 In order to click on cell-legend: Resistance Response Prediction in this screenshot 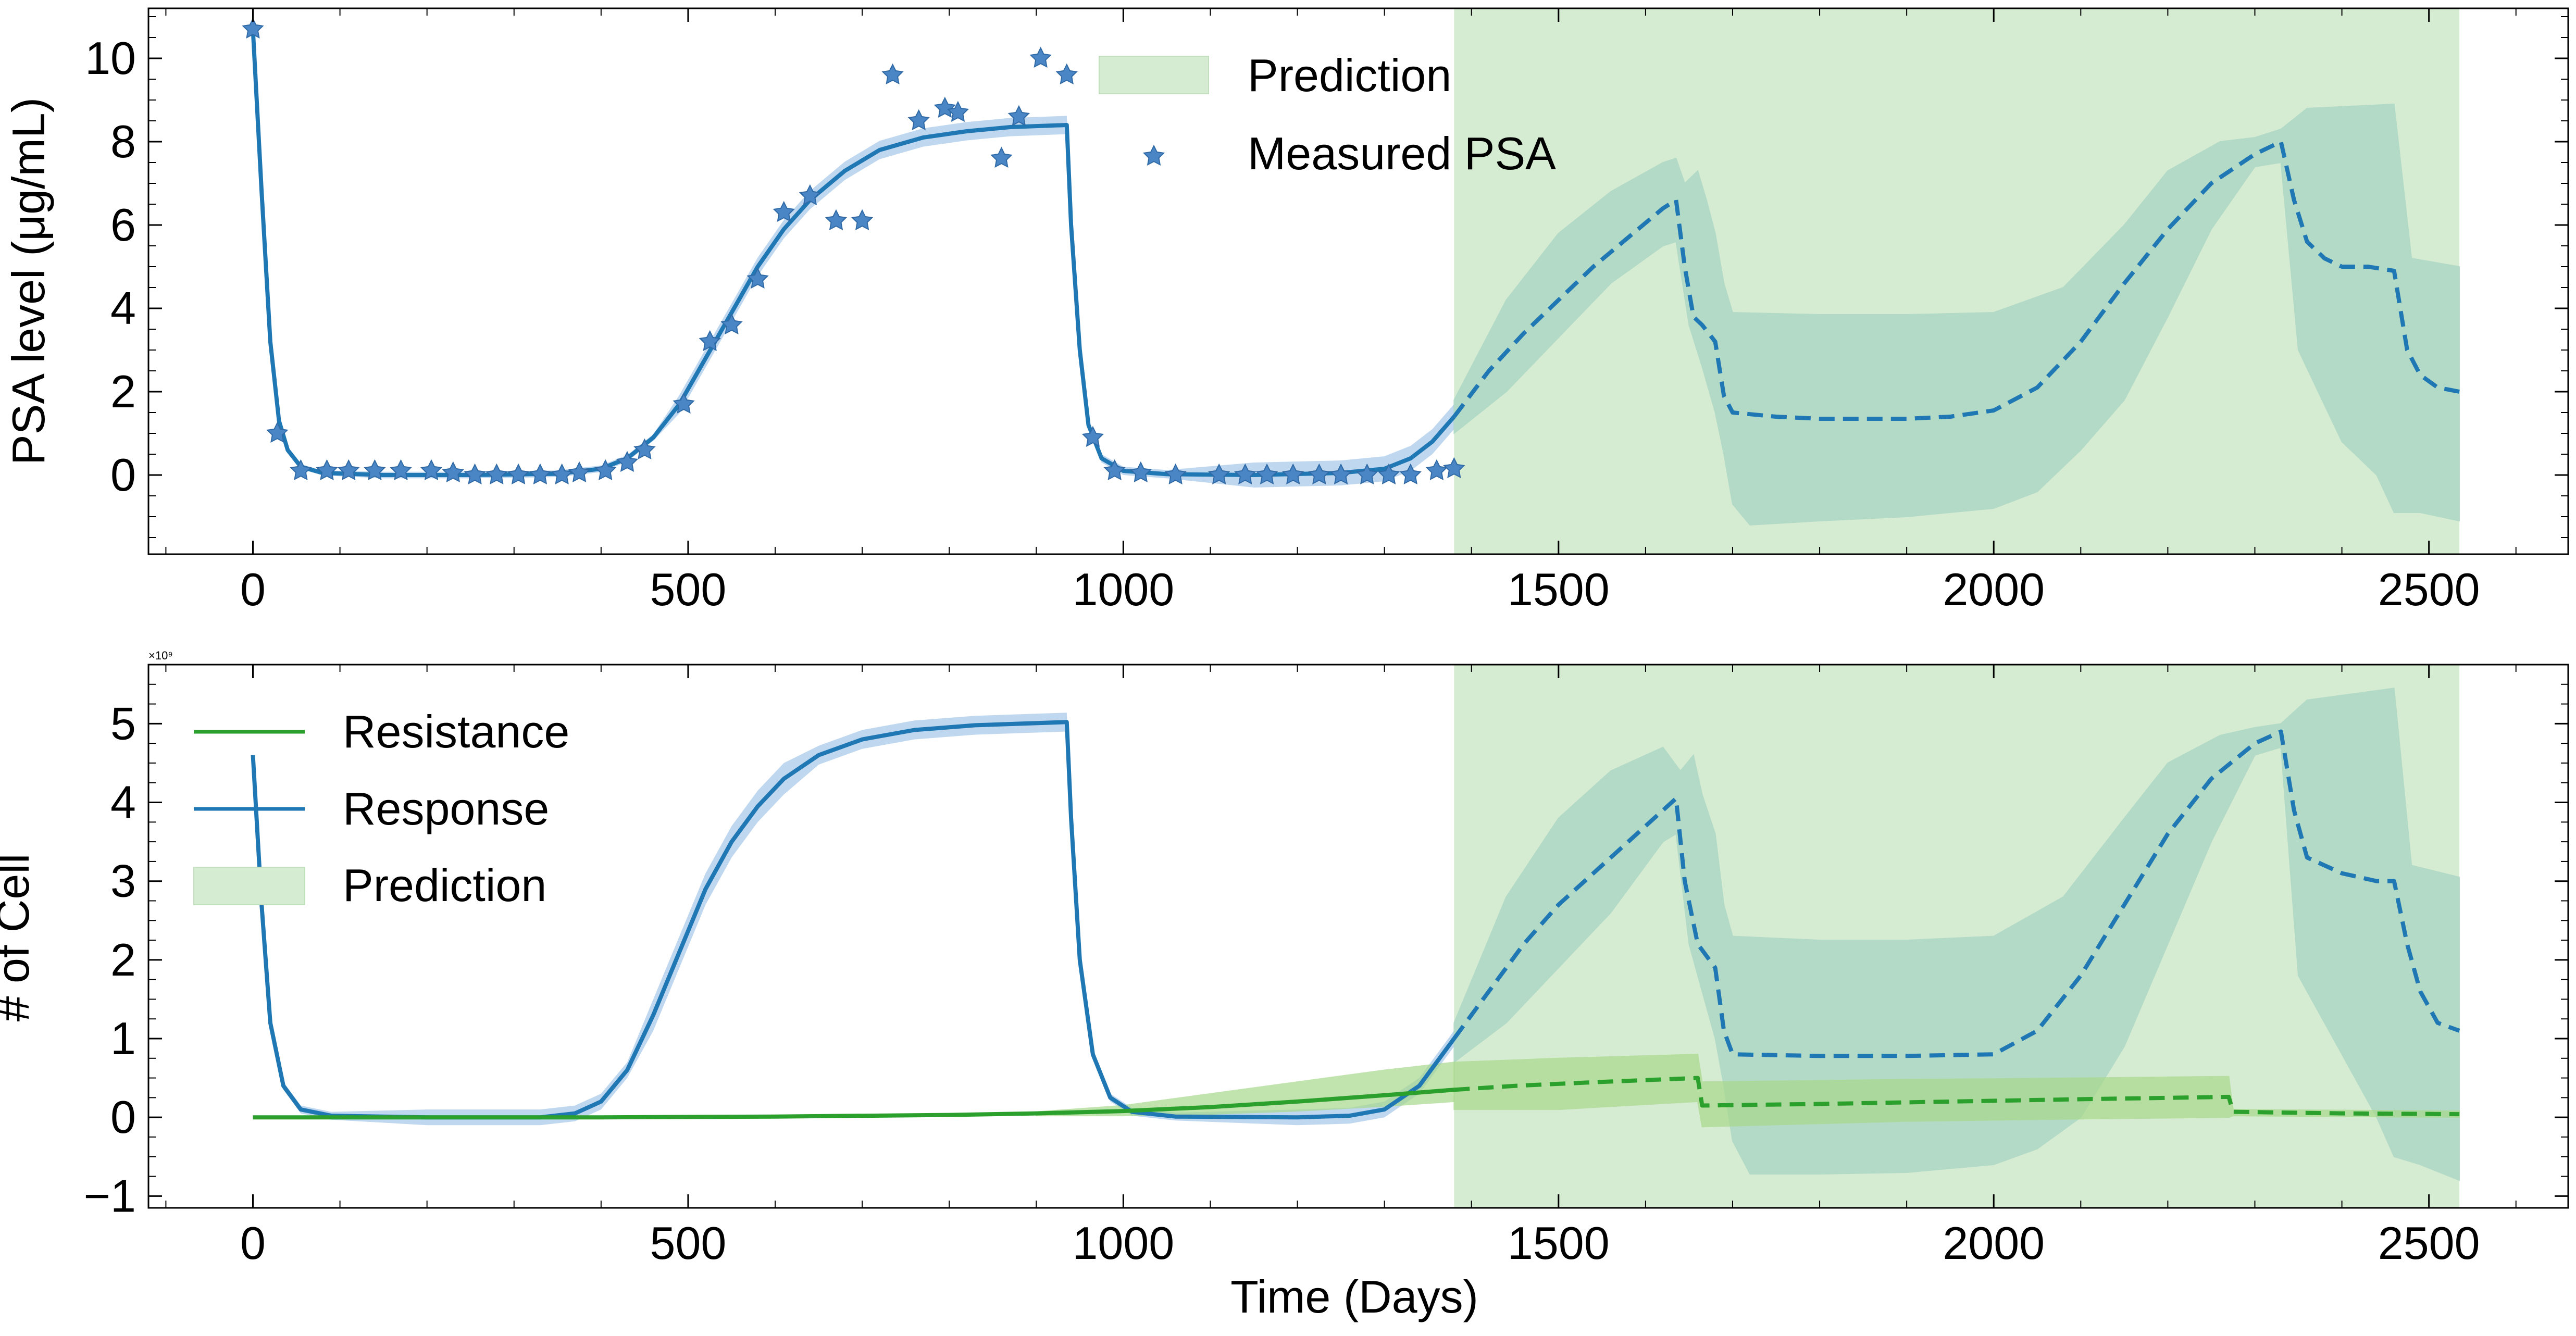, I will do `click(381, 808)`.